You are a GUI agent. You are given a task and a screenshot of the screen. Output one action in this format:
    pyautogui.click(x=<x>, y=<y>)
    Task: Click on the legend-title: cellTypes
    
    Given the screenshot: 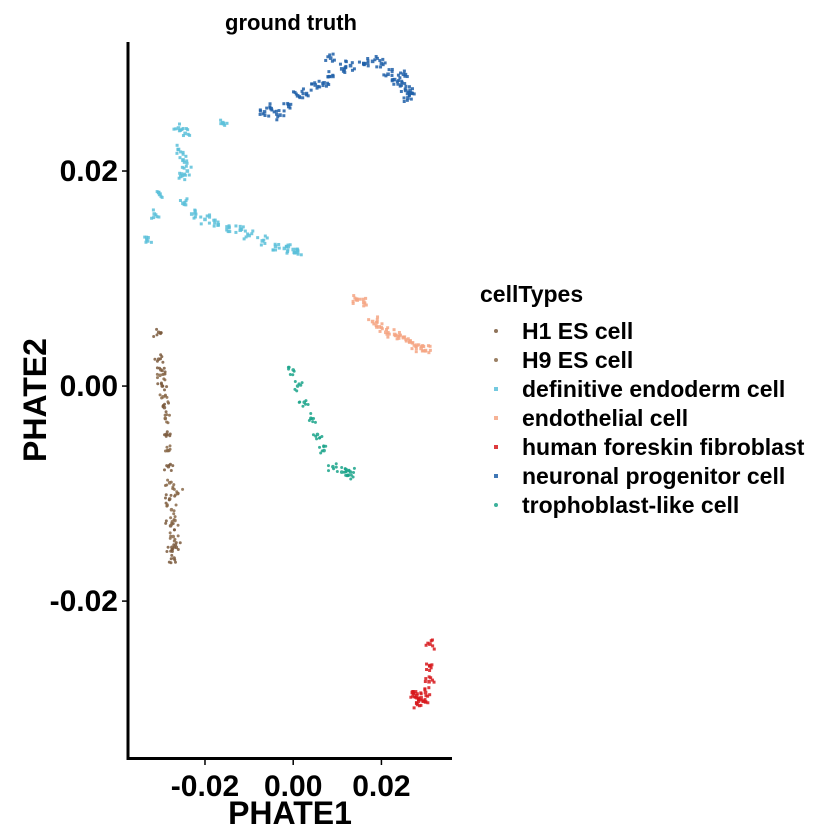 What is the action you would take?
    pyautogui.click(x=531, y=294)
    